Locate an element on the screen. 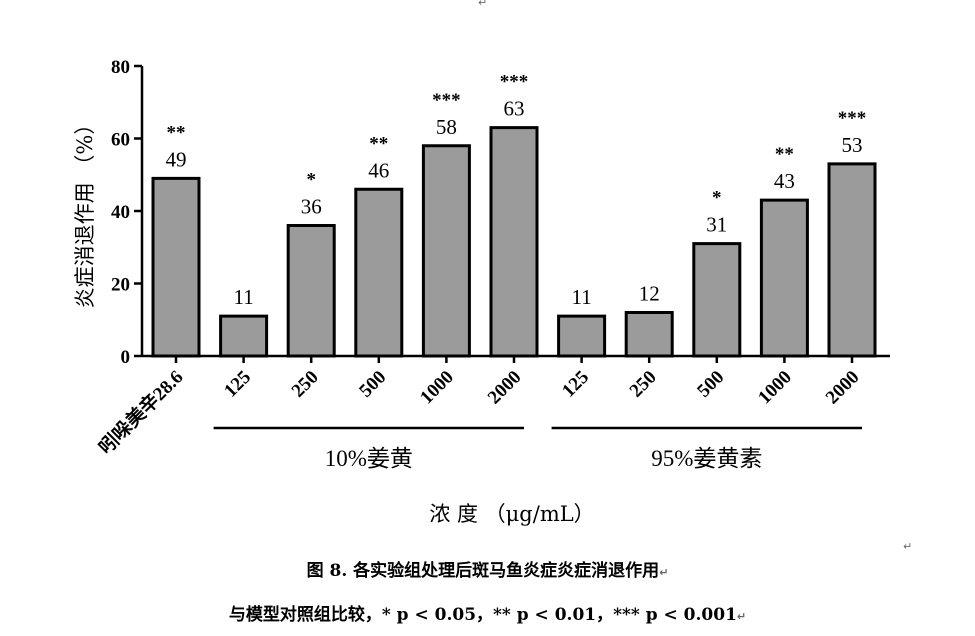 The width and height of the screenshot is (975, 636). y-axis-title: 炎症消退作用 （%） is located at coordinates (85, 211).